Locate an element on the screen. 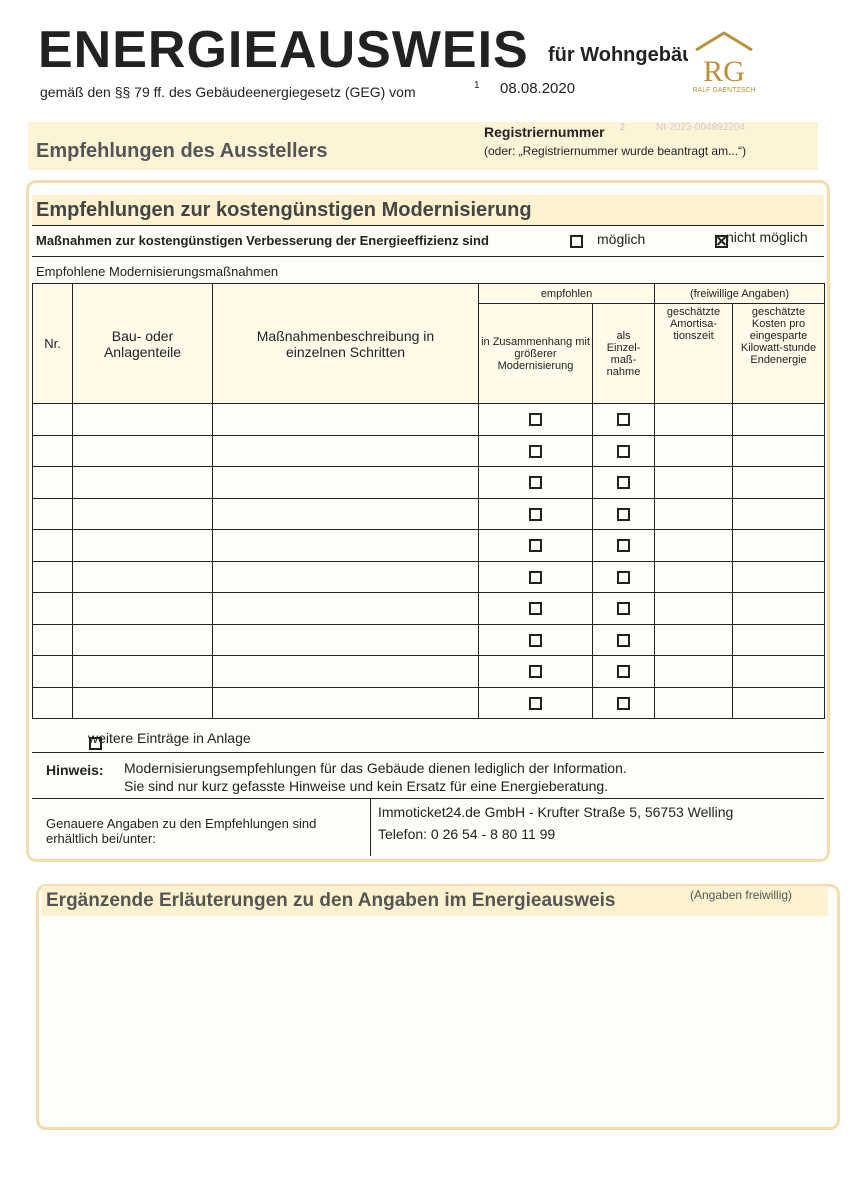 Image resolution: width=848 pixels, height=1200 pixels. rec-title-bar is located at coordinates (428, 210).